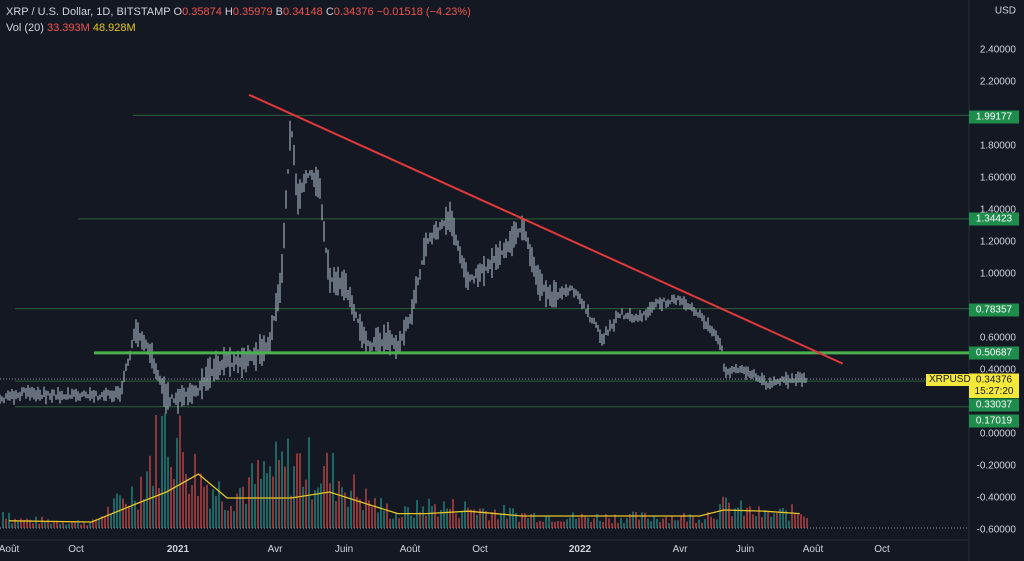 The image size is (1024, 561). What do you see at coordinates (1005, 11) in the screenshot?
I see `currency-label: USD` at bounding box center [1005, 11].